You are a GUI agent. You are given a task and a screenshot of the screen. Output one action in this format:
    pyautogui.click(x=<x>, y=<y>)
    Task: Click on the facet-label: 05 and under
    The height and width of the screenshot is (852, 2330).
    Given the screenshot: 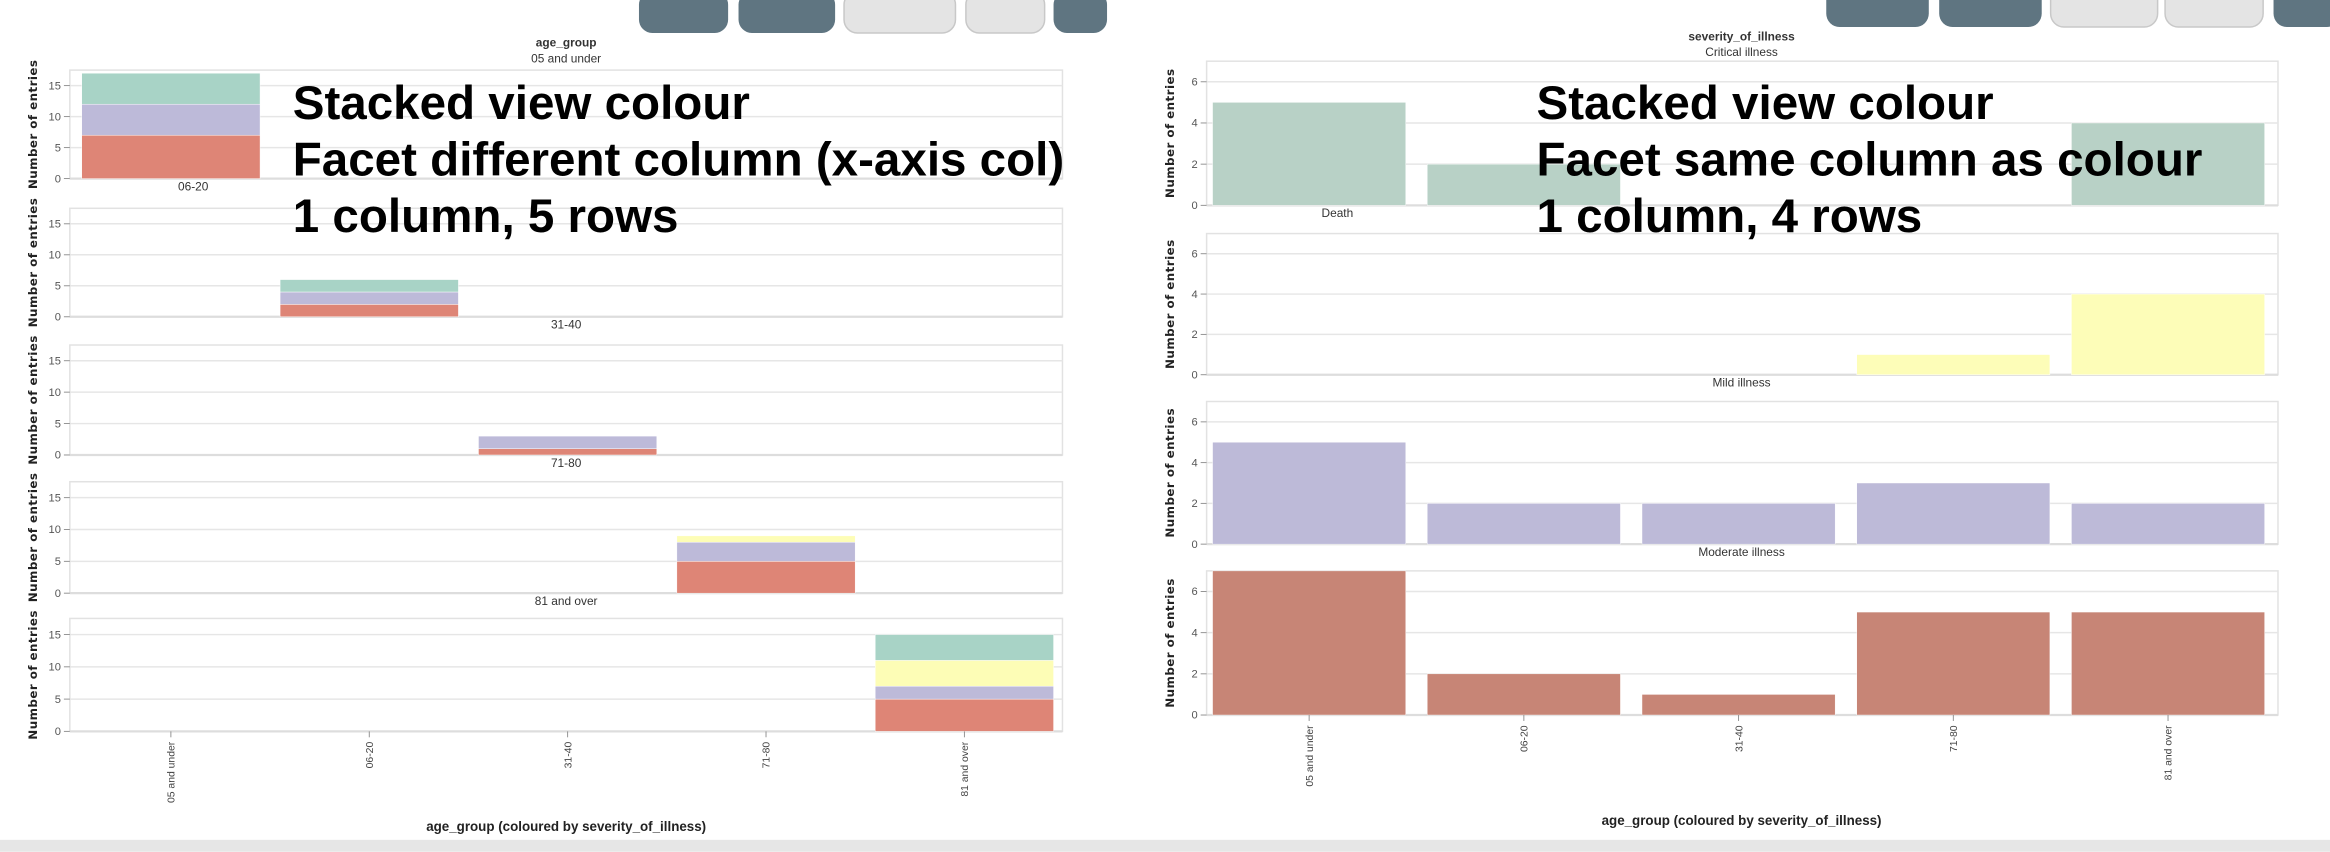 What is the action you would take?
    pyautogui.click(x=566, y=59)
    